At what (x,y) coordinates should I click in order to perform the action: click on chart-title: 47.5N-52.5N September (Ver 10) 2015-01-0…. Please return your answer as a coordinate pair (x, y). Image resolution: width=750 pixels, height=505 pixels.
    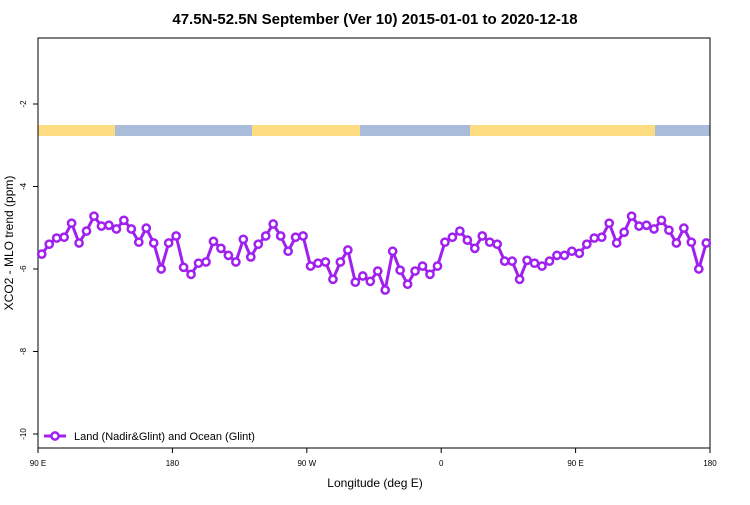
    Looking at the image, I should click on (374, 19).